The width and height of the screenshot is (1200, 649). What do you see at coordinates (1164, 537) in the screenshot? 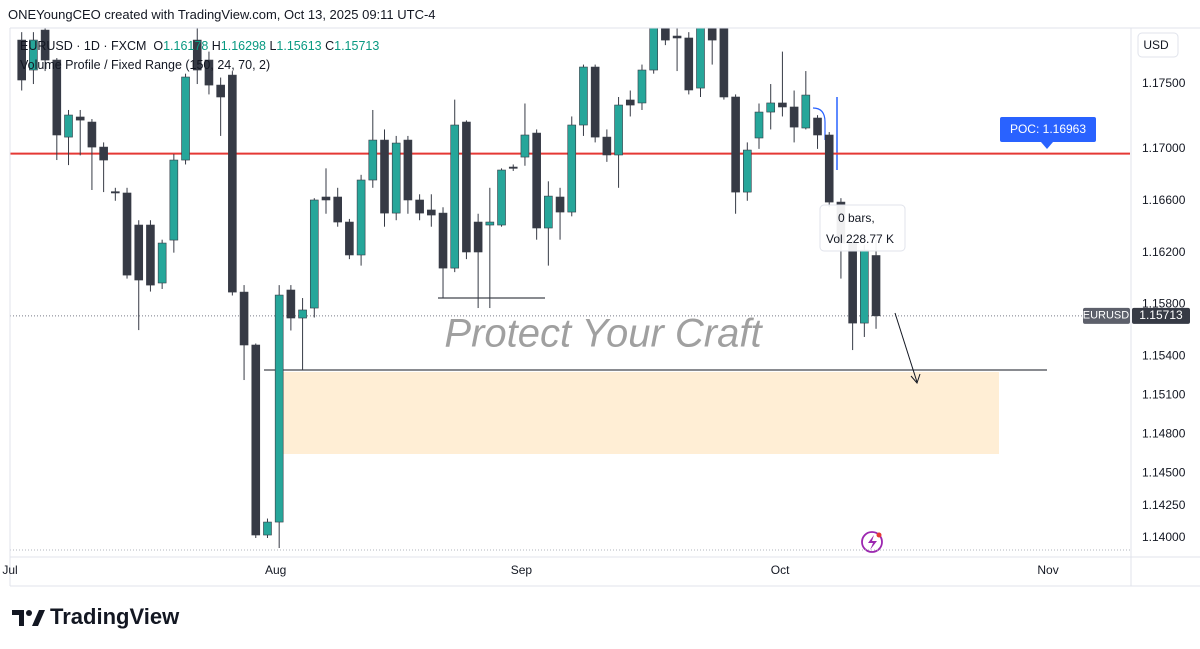
I see `y-tick-label: 1.14000` at bounding box center [1164, 537].